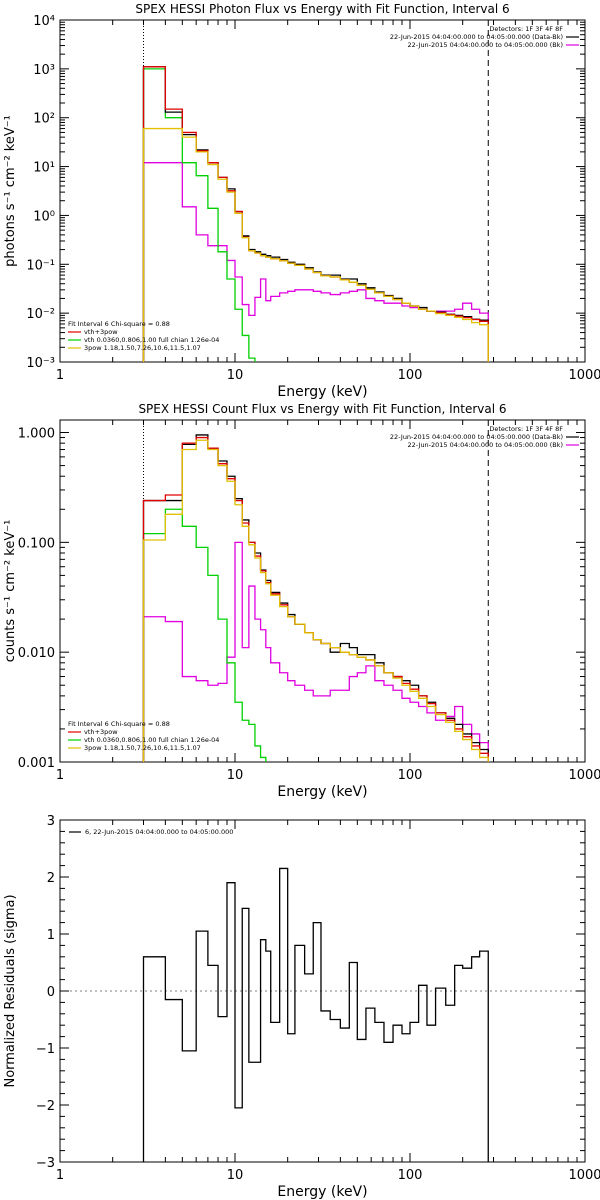 This screenshot has height=1200, width=600. Describe the element at coordinates (36, 763) in the screenshot. I see `count-y-tick-label: 0.001` at that location.